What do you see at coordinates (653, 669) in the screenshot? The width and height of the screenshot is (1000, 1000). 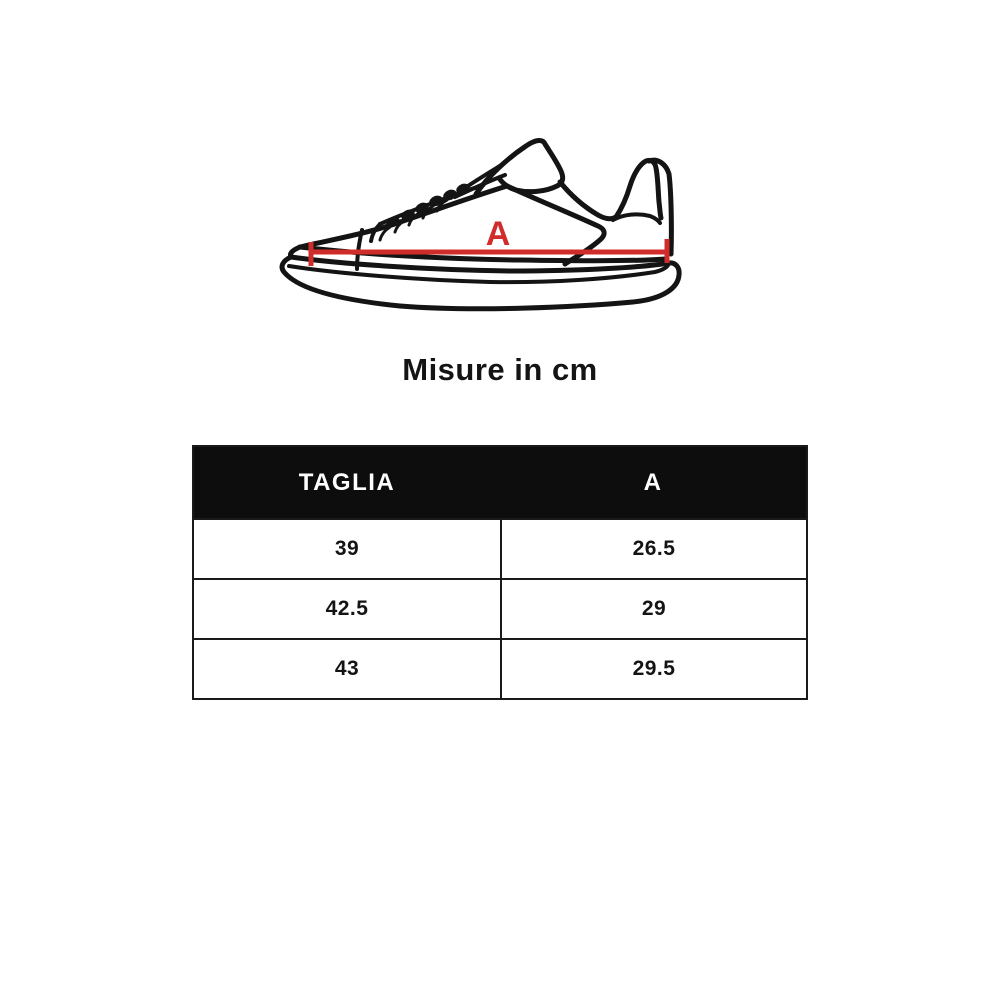 I see `a-cell: 29.5` at bounding box center [653, 669].